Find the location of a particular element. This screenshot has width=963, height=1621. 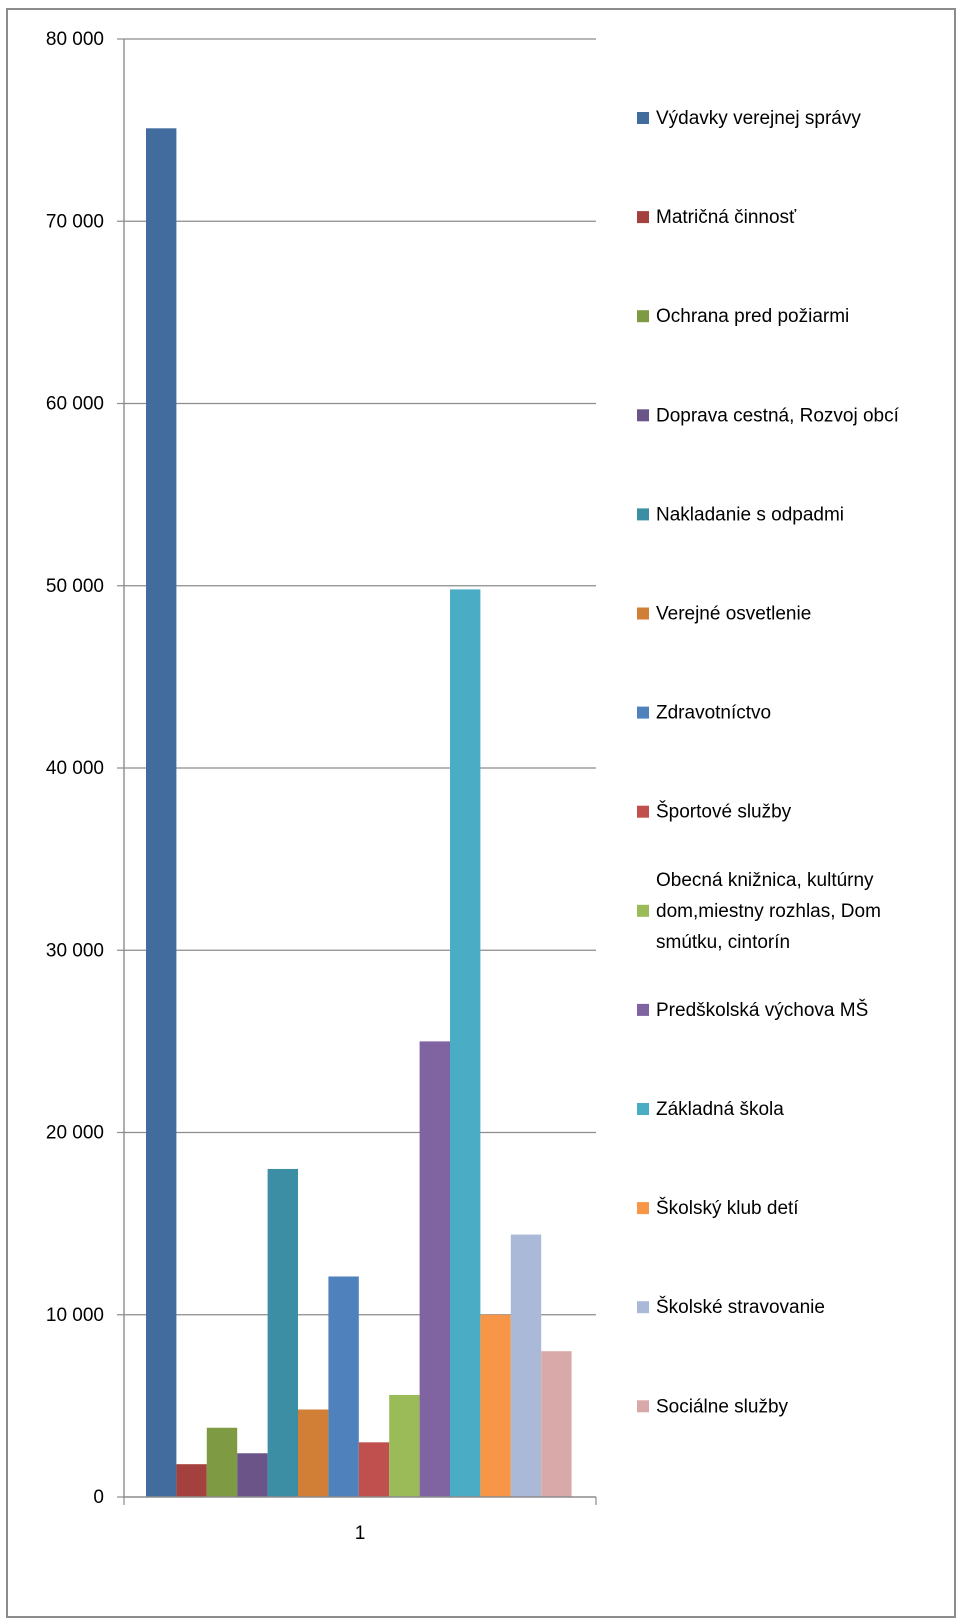

y-tick-label: 20 000 is located at coordinates (75, 1133).